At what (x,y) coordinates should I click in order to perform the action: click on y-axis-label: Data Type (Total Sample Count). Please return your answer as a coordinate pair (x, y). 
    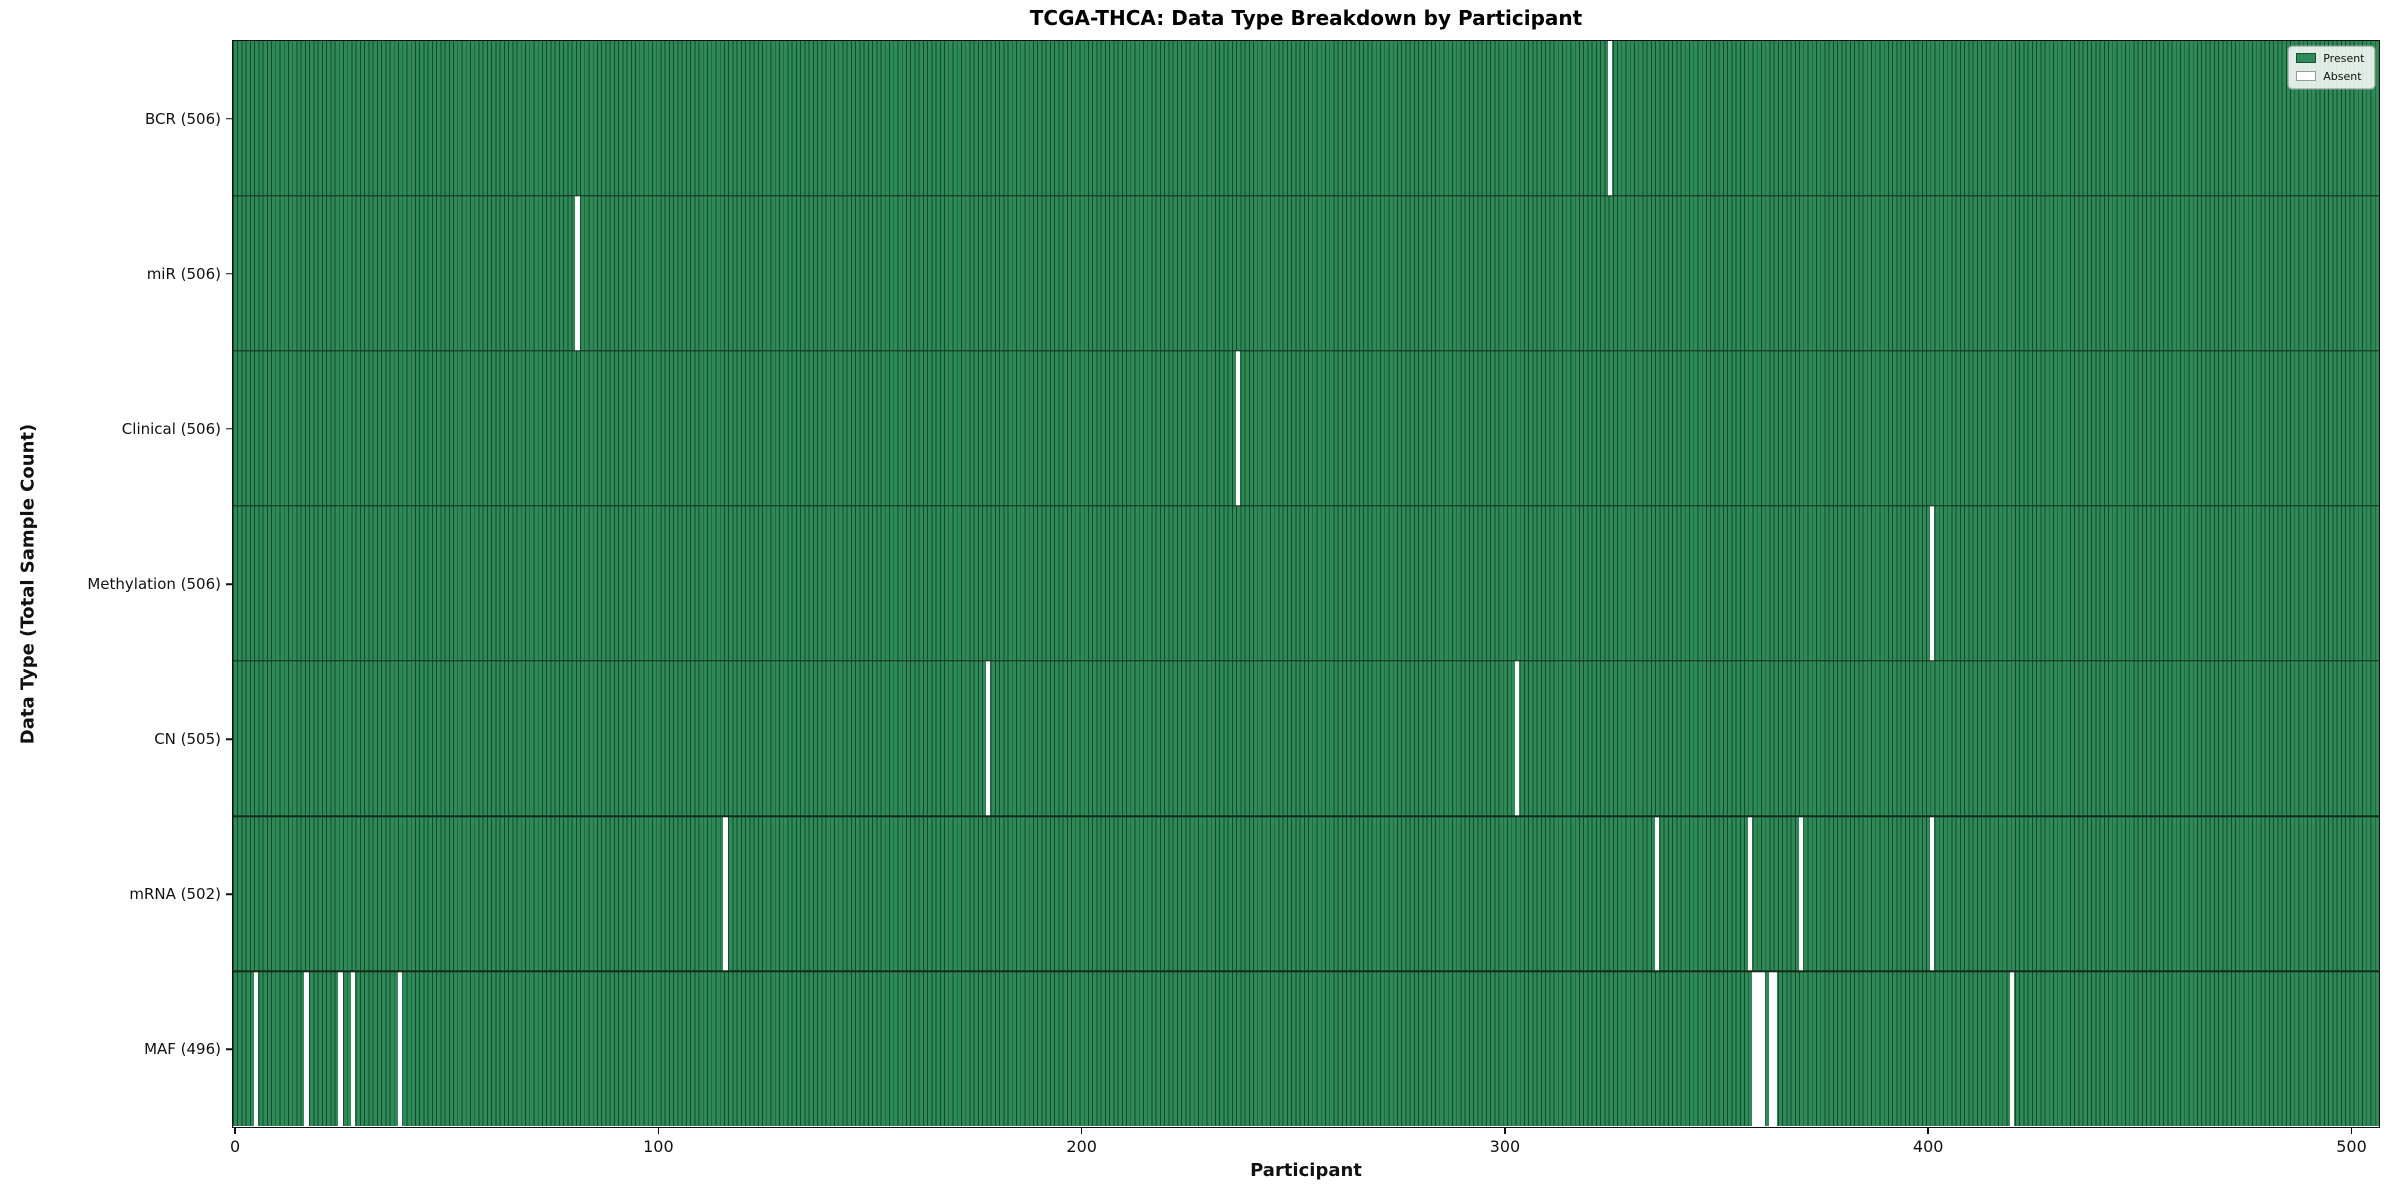
    Looking at the image, I should click on (28, 584).